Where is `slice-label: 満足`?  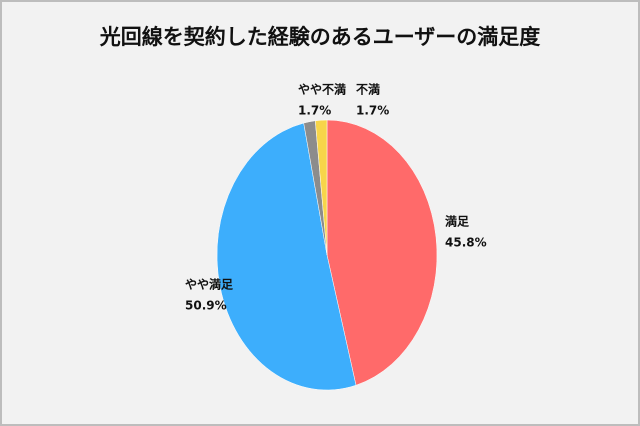
slice-label: 満足 is located at coordinates (457, 221).